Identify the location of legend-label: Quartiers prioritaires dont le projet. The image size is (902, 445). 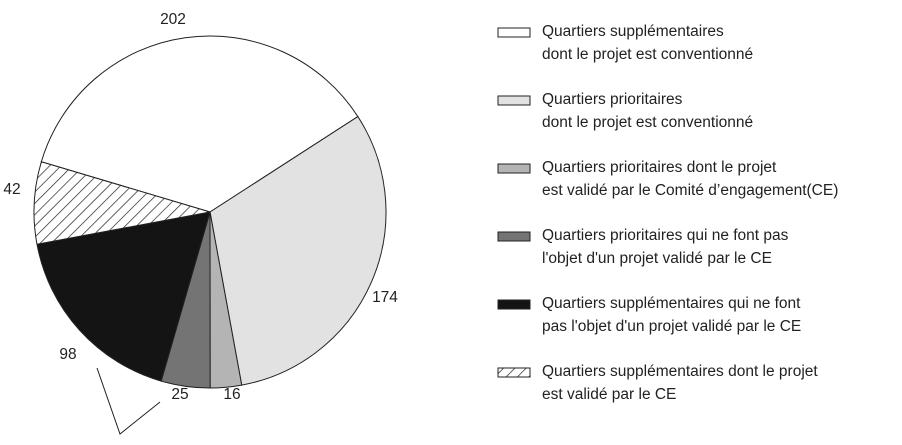
(659, 167).